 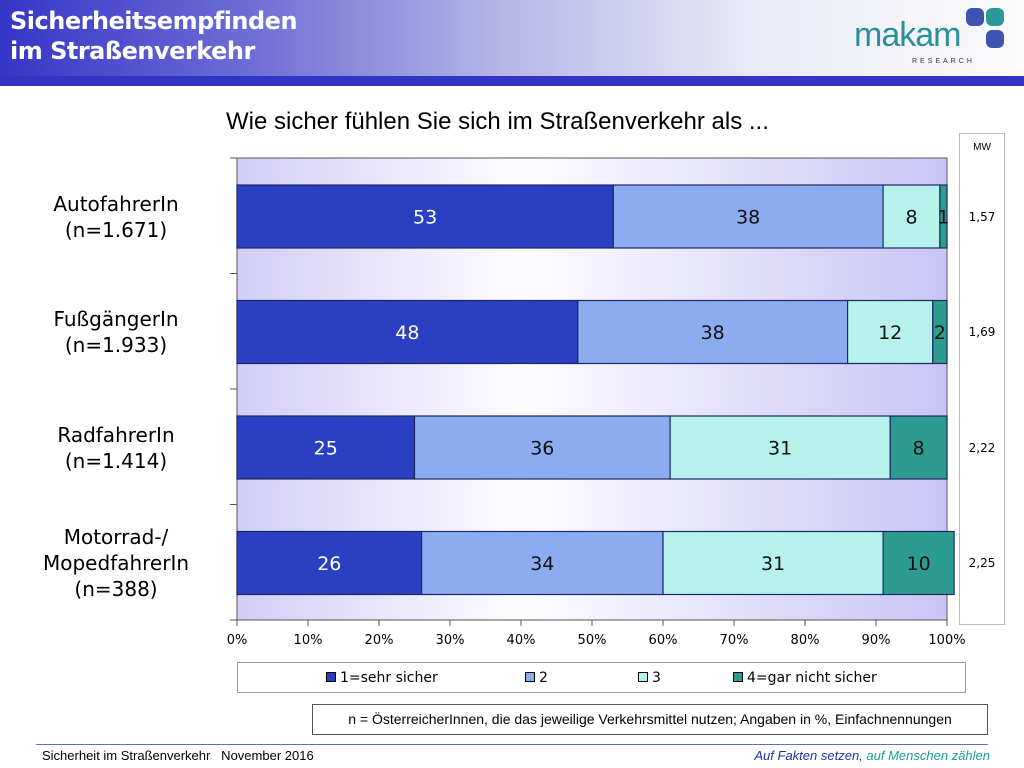 What do you see at coordinates (592, 640) in the screenshot?
I see `x-tick-label: 50%` at bounding box center [592, 640].